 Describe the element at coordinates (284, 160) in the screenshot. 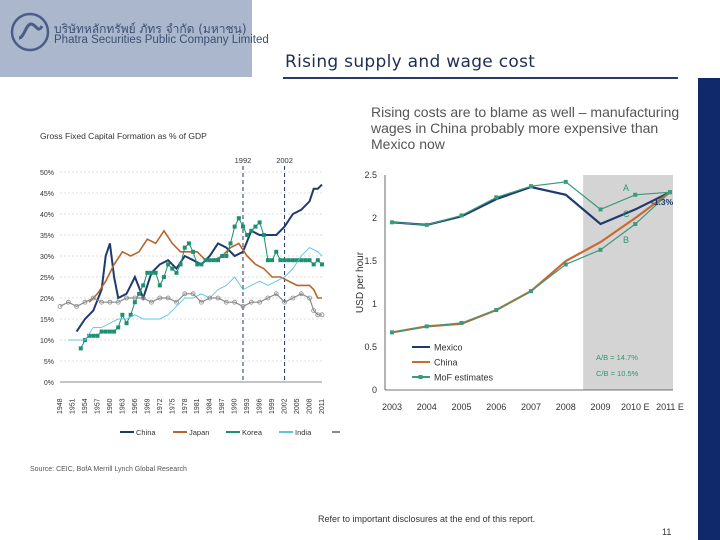

I see `left-year-marker-label: 2002` at that location.